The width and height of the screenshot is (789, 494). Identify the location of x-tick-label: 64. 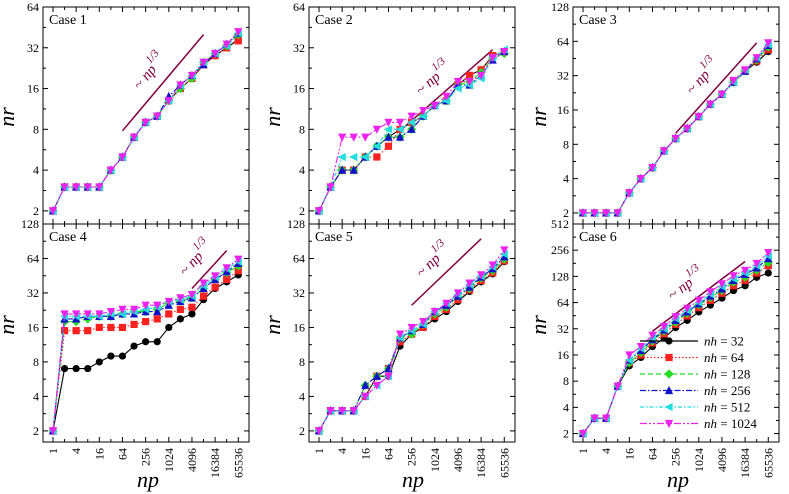
(122, 454).